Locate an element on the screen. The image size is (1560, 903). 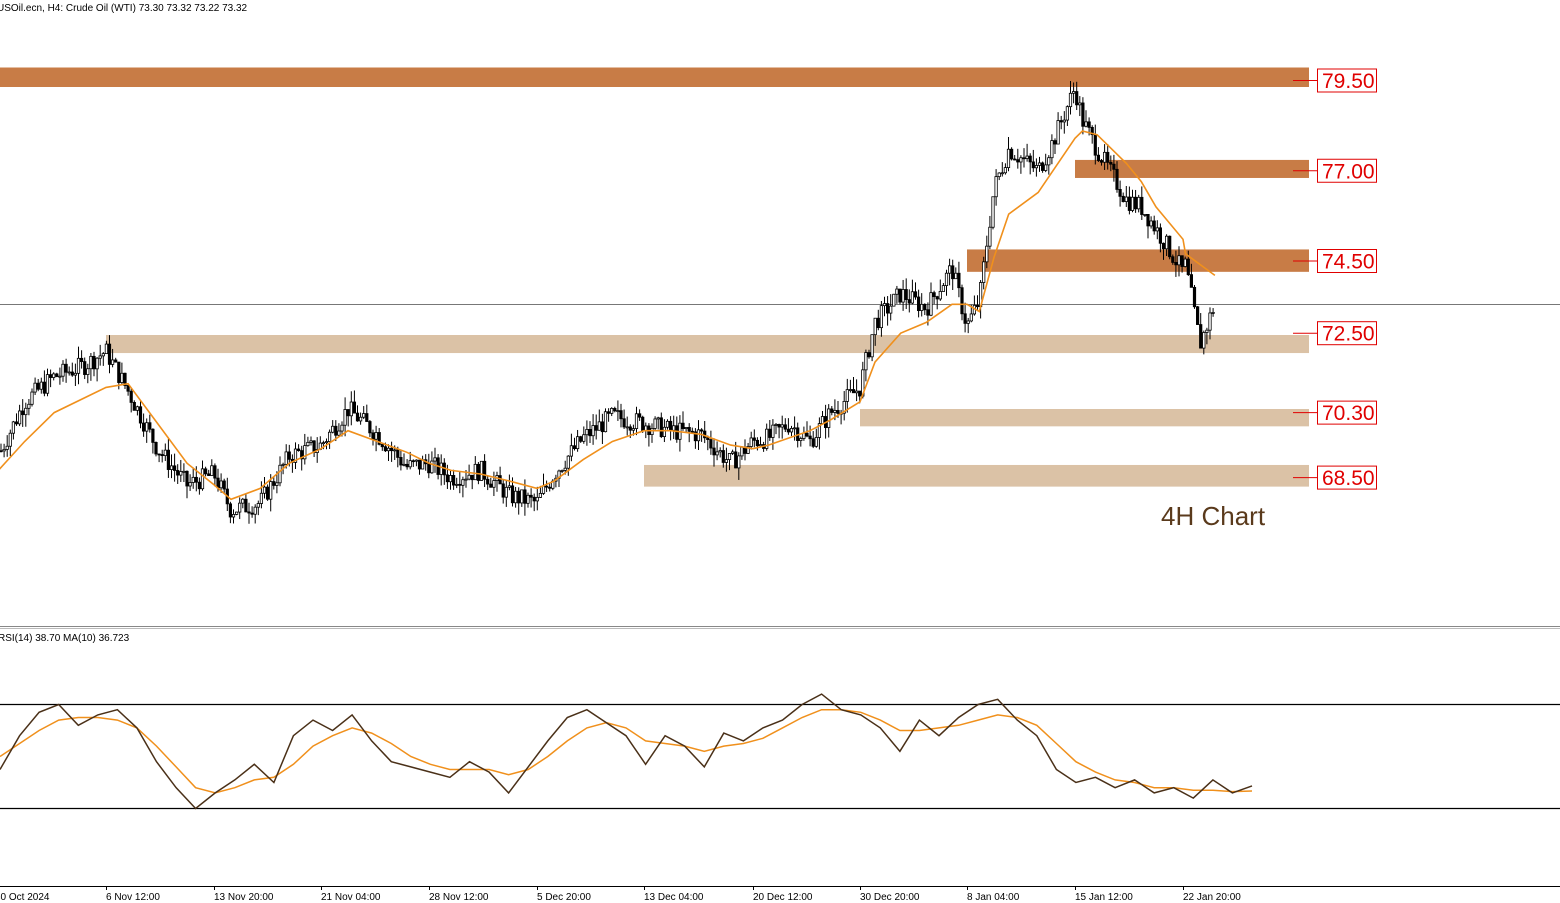
level-label-79.50: 79.50 is located at coordinates (1348, 81).